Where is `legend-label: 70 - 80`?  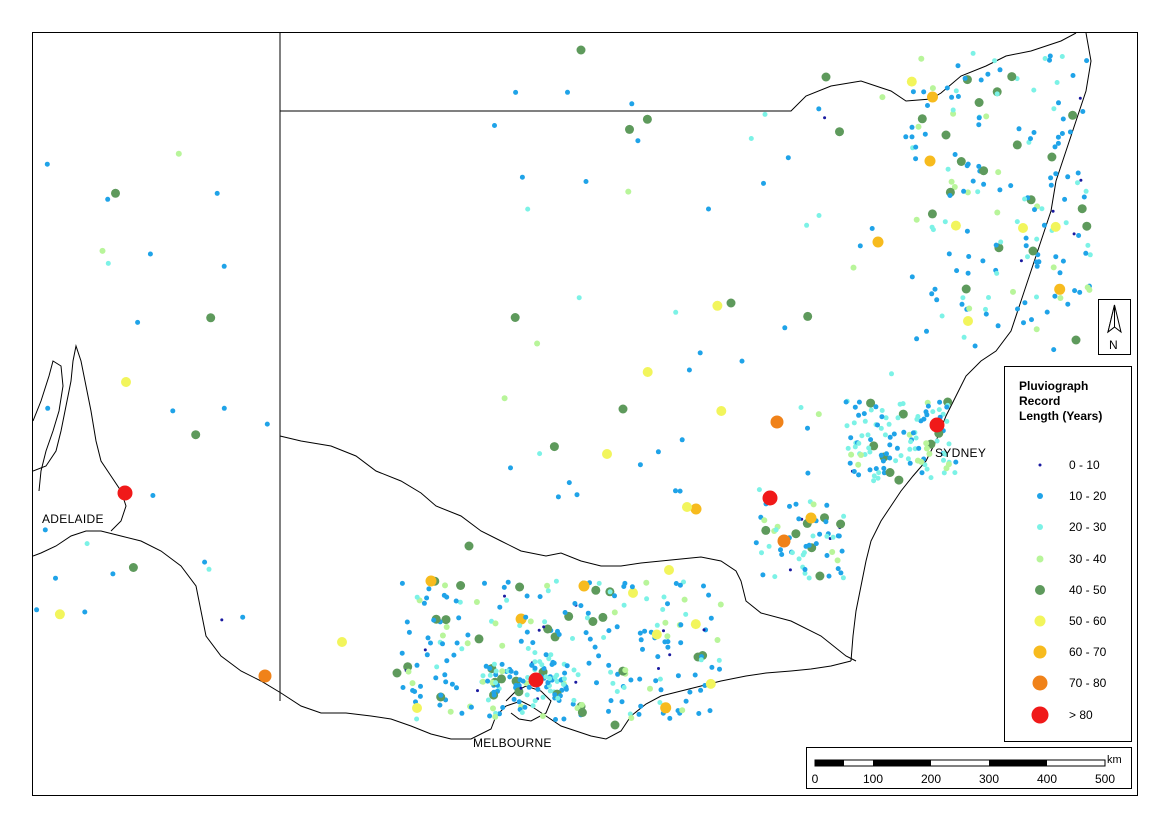
legend-label: 70 - 80 is located at coordinates (1088, 683).